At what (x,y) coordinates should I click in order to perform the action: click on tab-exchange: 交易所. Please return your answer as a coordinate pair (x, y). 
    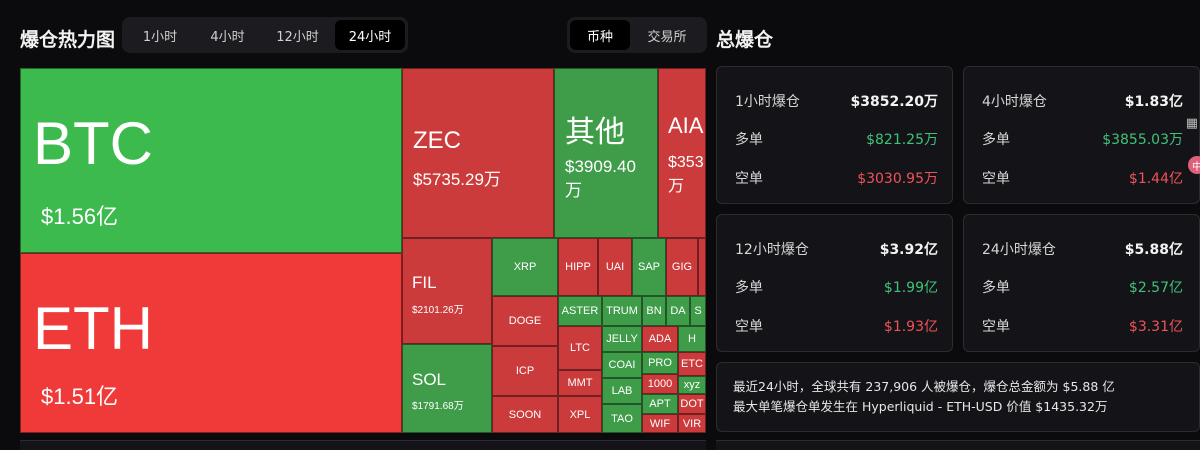
    Looking at the image, I should click on (667, 37).